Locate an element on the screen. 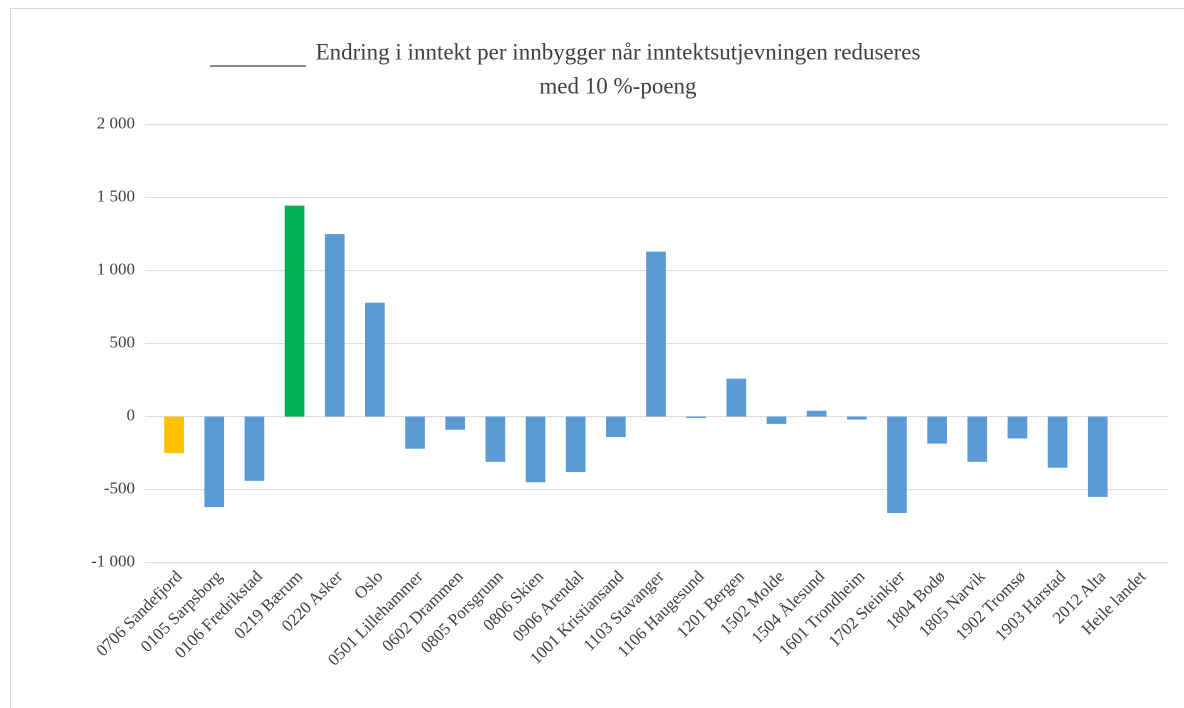 This screenshot has width=1184, height=708. y-tick-label: -1 000 is located at coordinates (113, 561).